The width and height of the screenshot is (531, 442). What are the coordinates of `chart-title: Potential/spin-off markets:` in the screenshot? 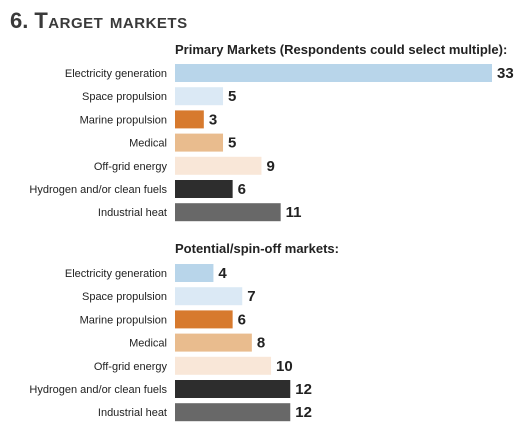 It's located at (257, 248).